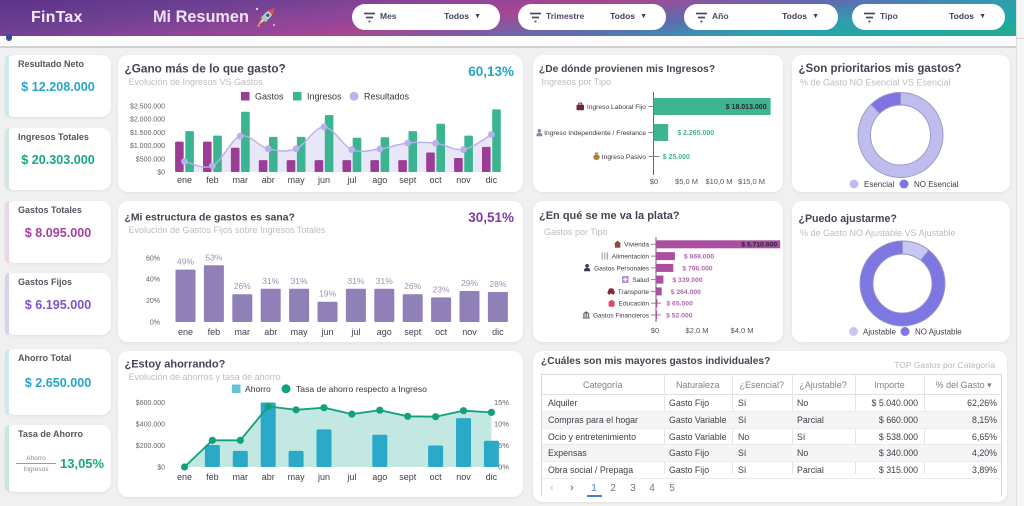 The height and width of the screenshot is (506, 1024). Describe the element at coordinates (387, 97) in the screenshot. I see `svg-text: Resultados` at that location.